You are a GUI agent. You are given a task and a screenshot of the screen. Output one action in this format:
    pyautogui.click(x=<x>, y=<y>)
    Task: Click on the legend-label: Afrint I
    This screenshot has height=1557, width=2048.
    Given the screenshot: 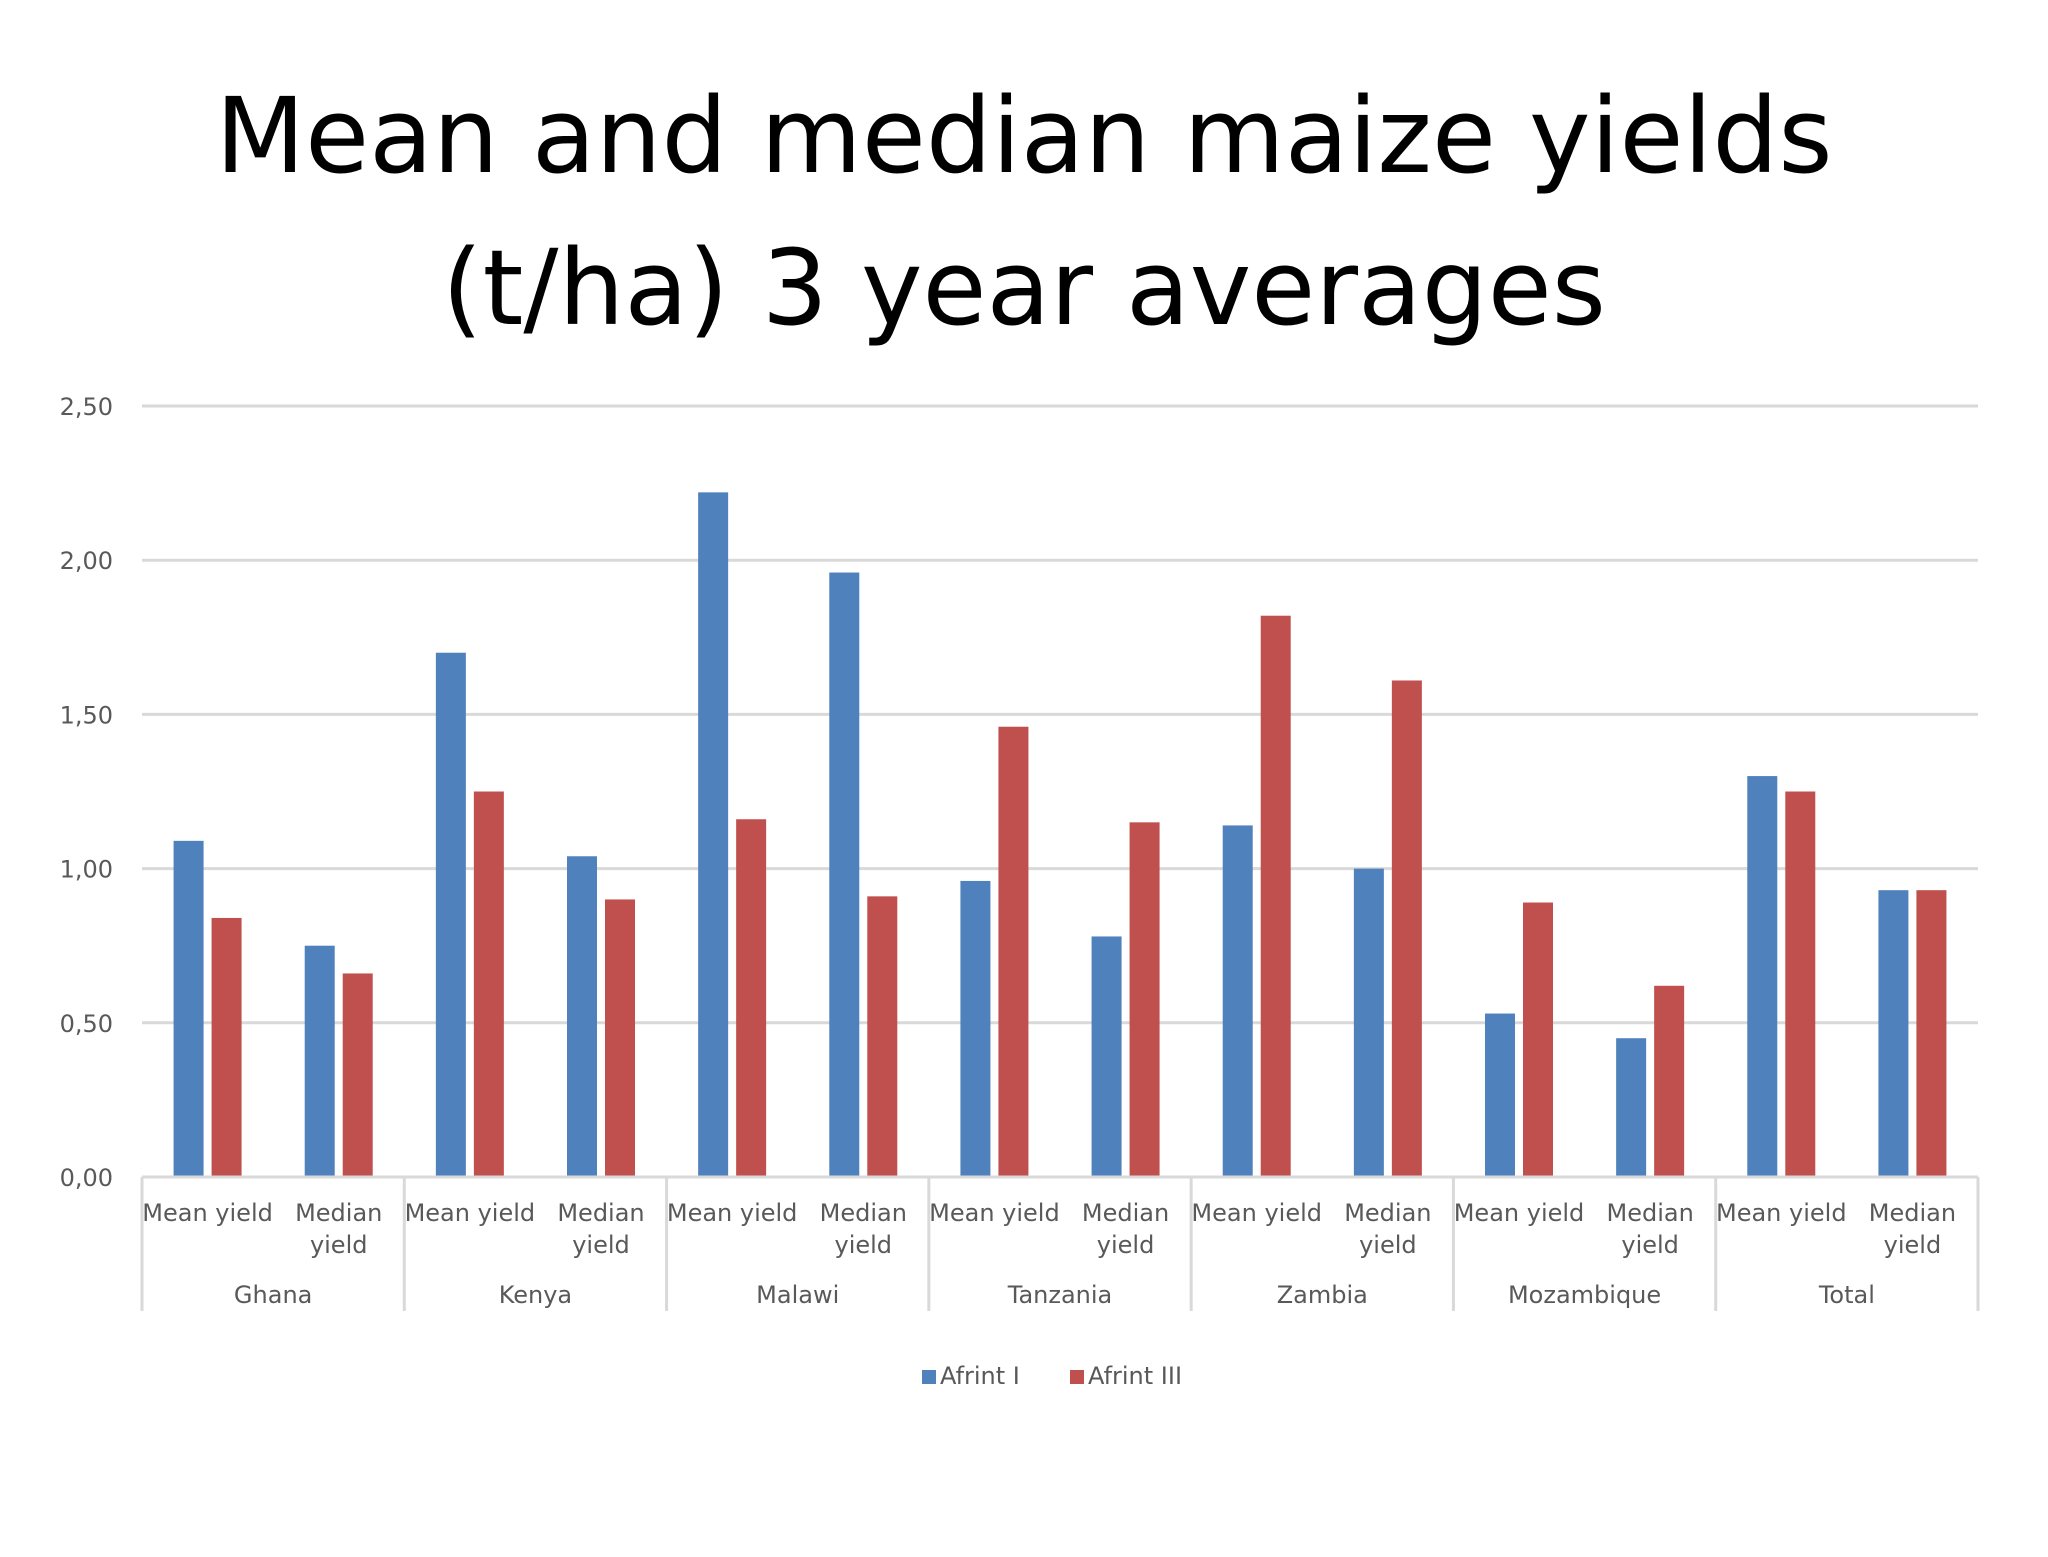 What is the action you would take?
    pyautogui.click(x=980, y=1376)
    